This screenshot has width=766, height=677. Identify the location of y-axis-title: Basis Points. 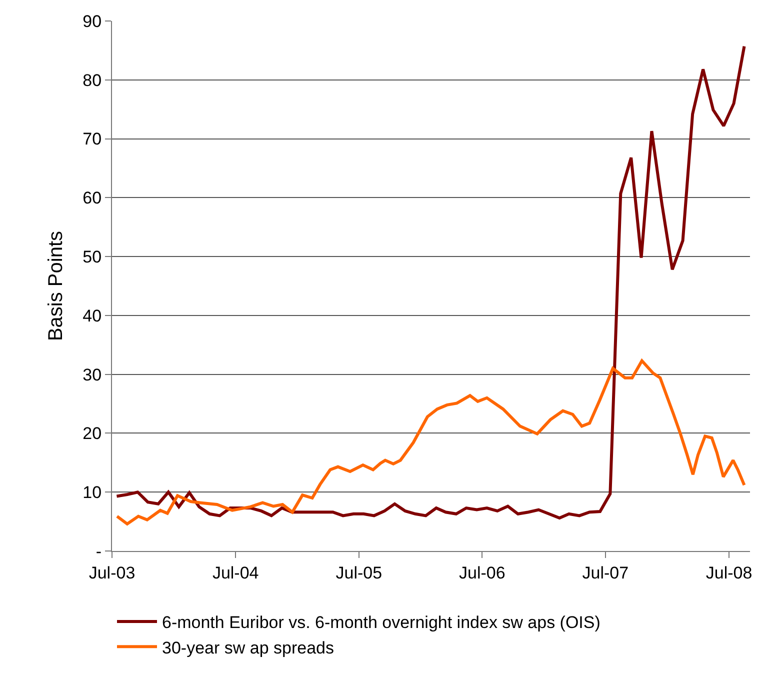
(56, 286).